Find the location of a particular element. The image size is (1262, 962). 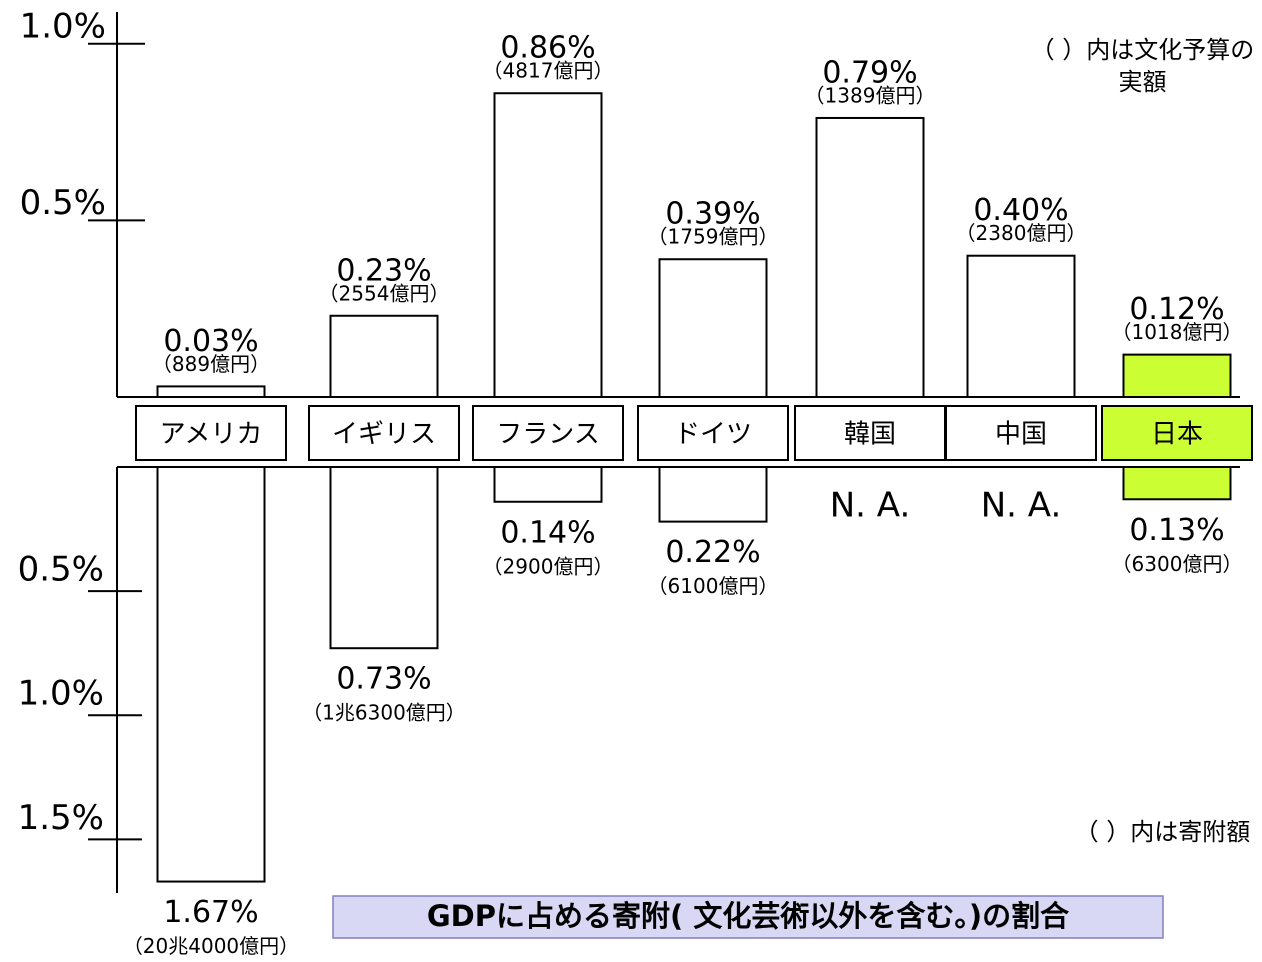

value-label: 0.73% is located at coordinates (383, 679).